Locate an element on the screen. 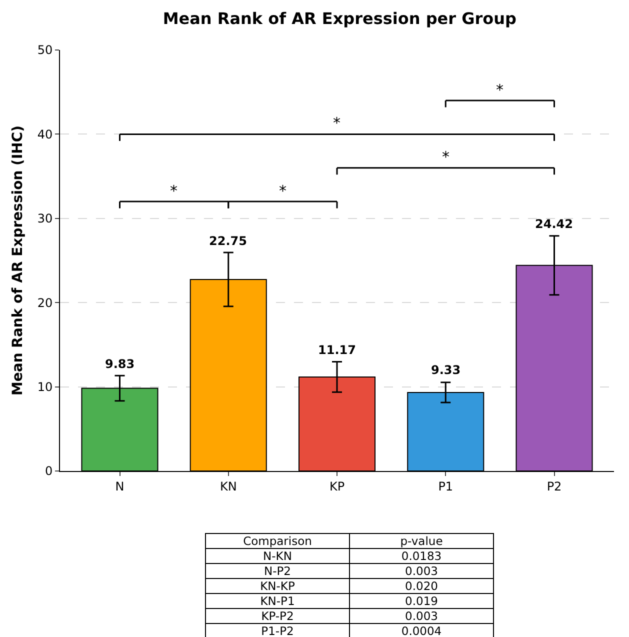  y-tick-label: 50 is located at coordinates (45, 50).